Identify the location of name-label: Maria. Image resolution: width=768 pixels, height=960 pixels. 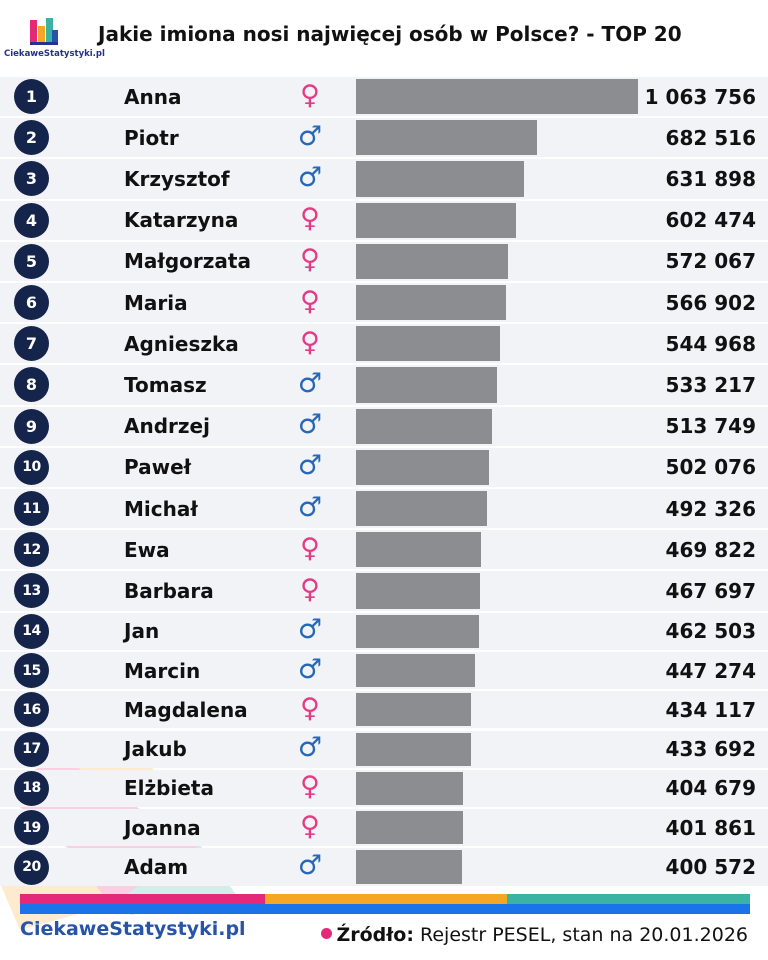
(156, 302).